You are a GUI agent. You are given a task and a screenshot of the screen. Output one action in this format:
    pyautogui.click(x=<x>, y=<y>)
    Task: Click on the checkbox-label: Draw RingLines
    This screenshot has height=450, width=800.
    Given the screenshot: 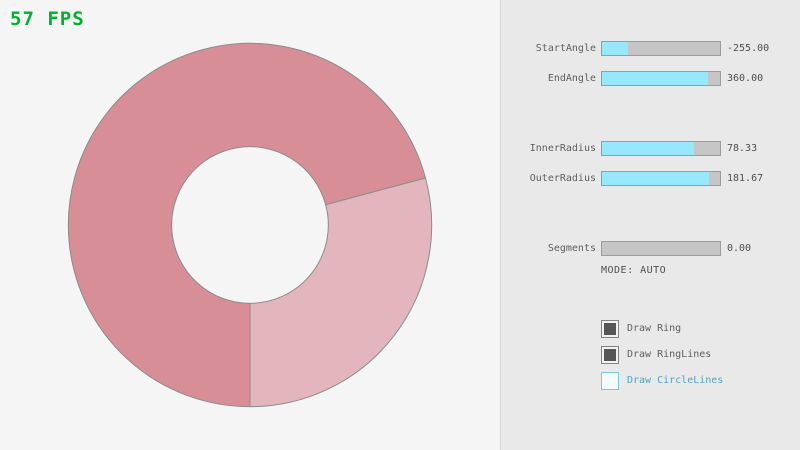 What is the action you would take?
    pyautogui.click(x=669, y=354)
    